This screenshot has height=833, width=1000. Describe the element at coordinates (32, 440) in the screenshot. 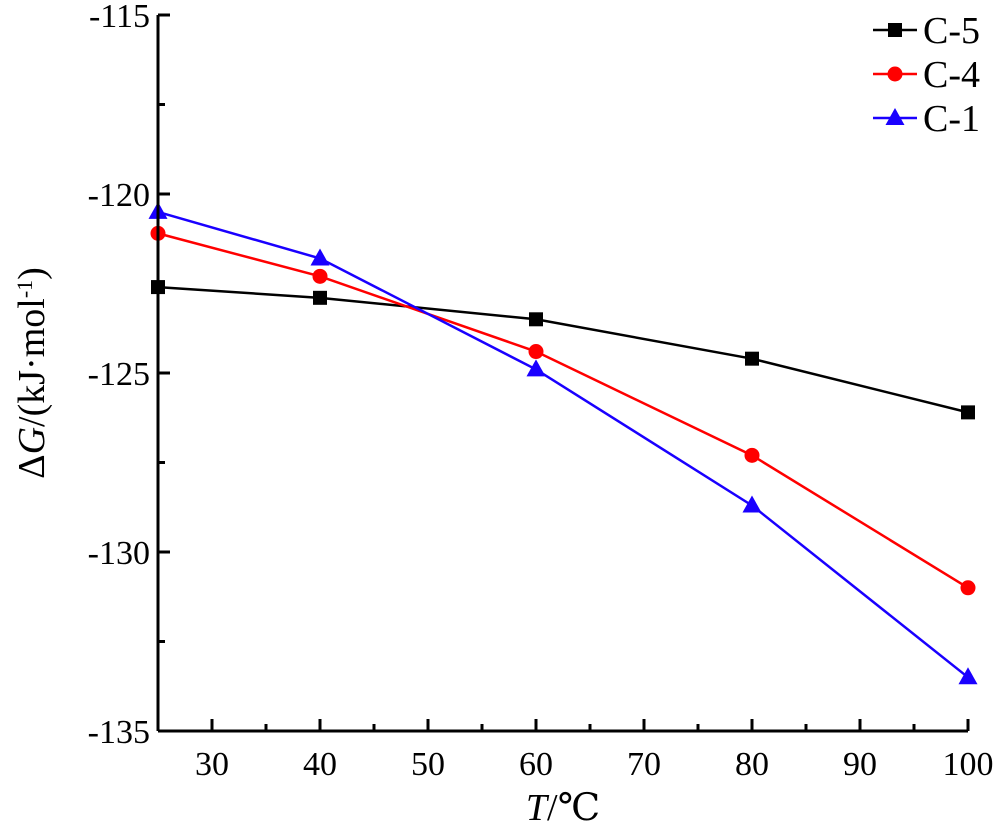

I see `y-axis-var: G` at that location.